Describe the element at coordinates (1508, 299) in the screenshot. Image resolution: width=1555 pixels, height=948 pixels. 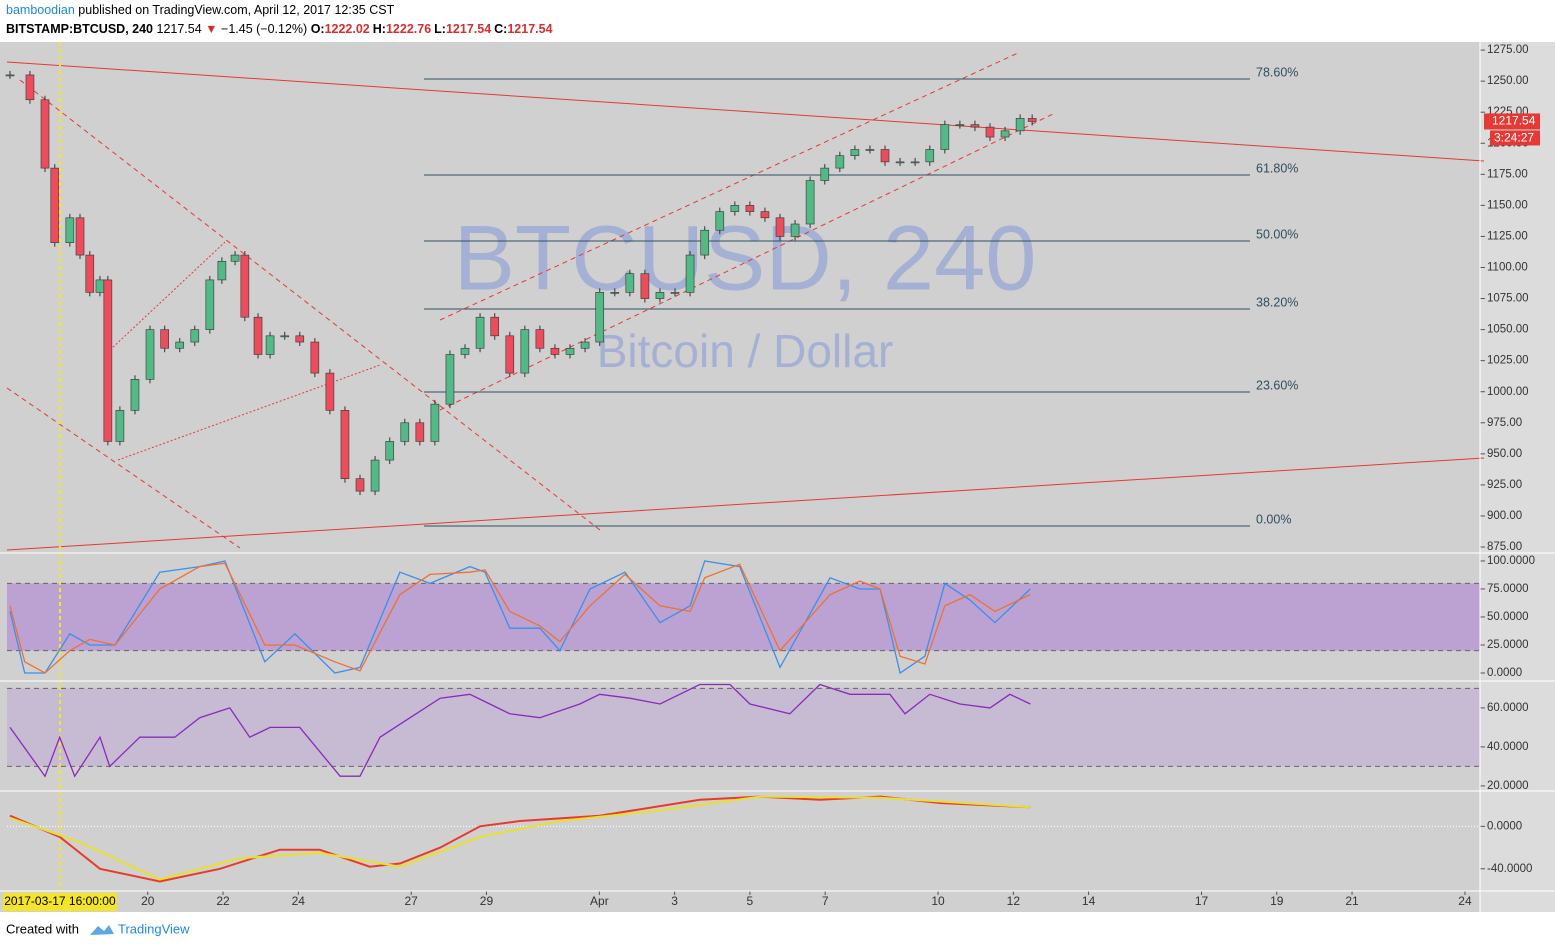
I see `y-tick-label: 1075.00` at that location.